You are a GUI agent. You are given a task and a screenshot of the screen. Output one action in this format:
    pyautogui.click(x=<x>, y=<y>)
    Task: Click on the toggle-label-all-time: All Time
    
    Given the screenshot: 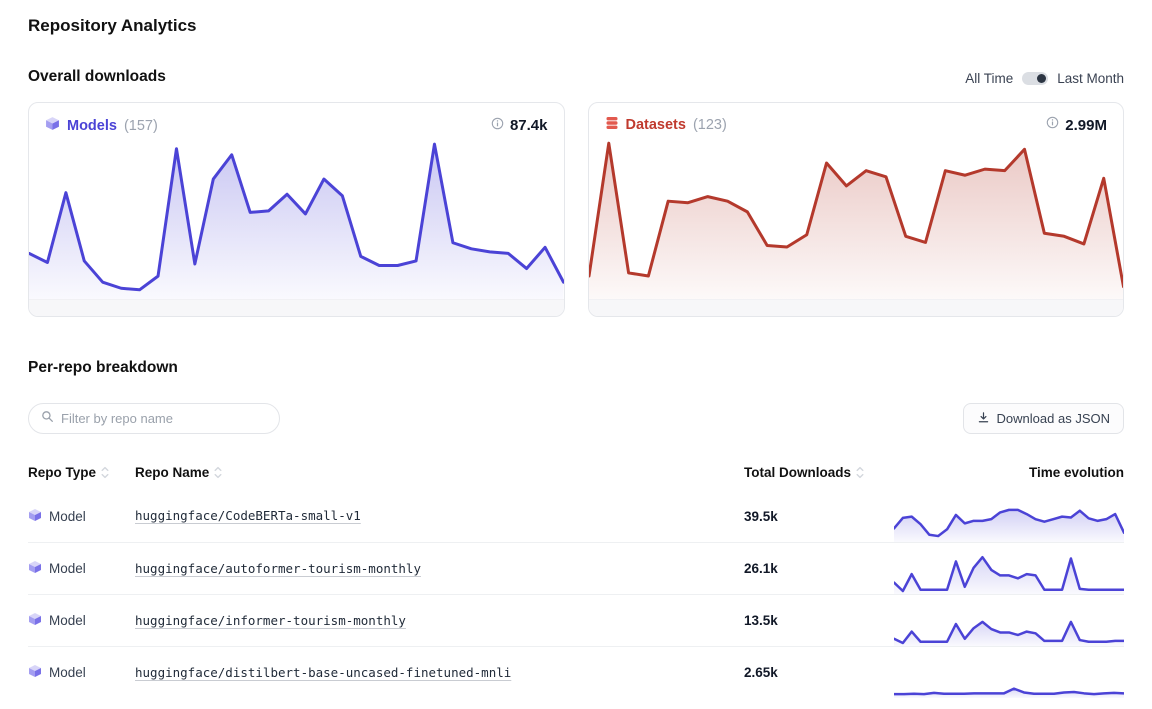 What is the action you would take?
    pyautogui.click(x=989, y=78)
    